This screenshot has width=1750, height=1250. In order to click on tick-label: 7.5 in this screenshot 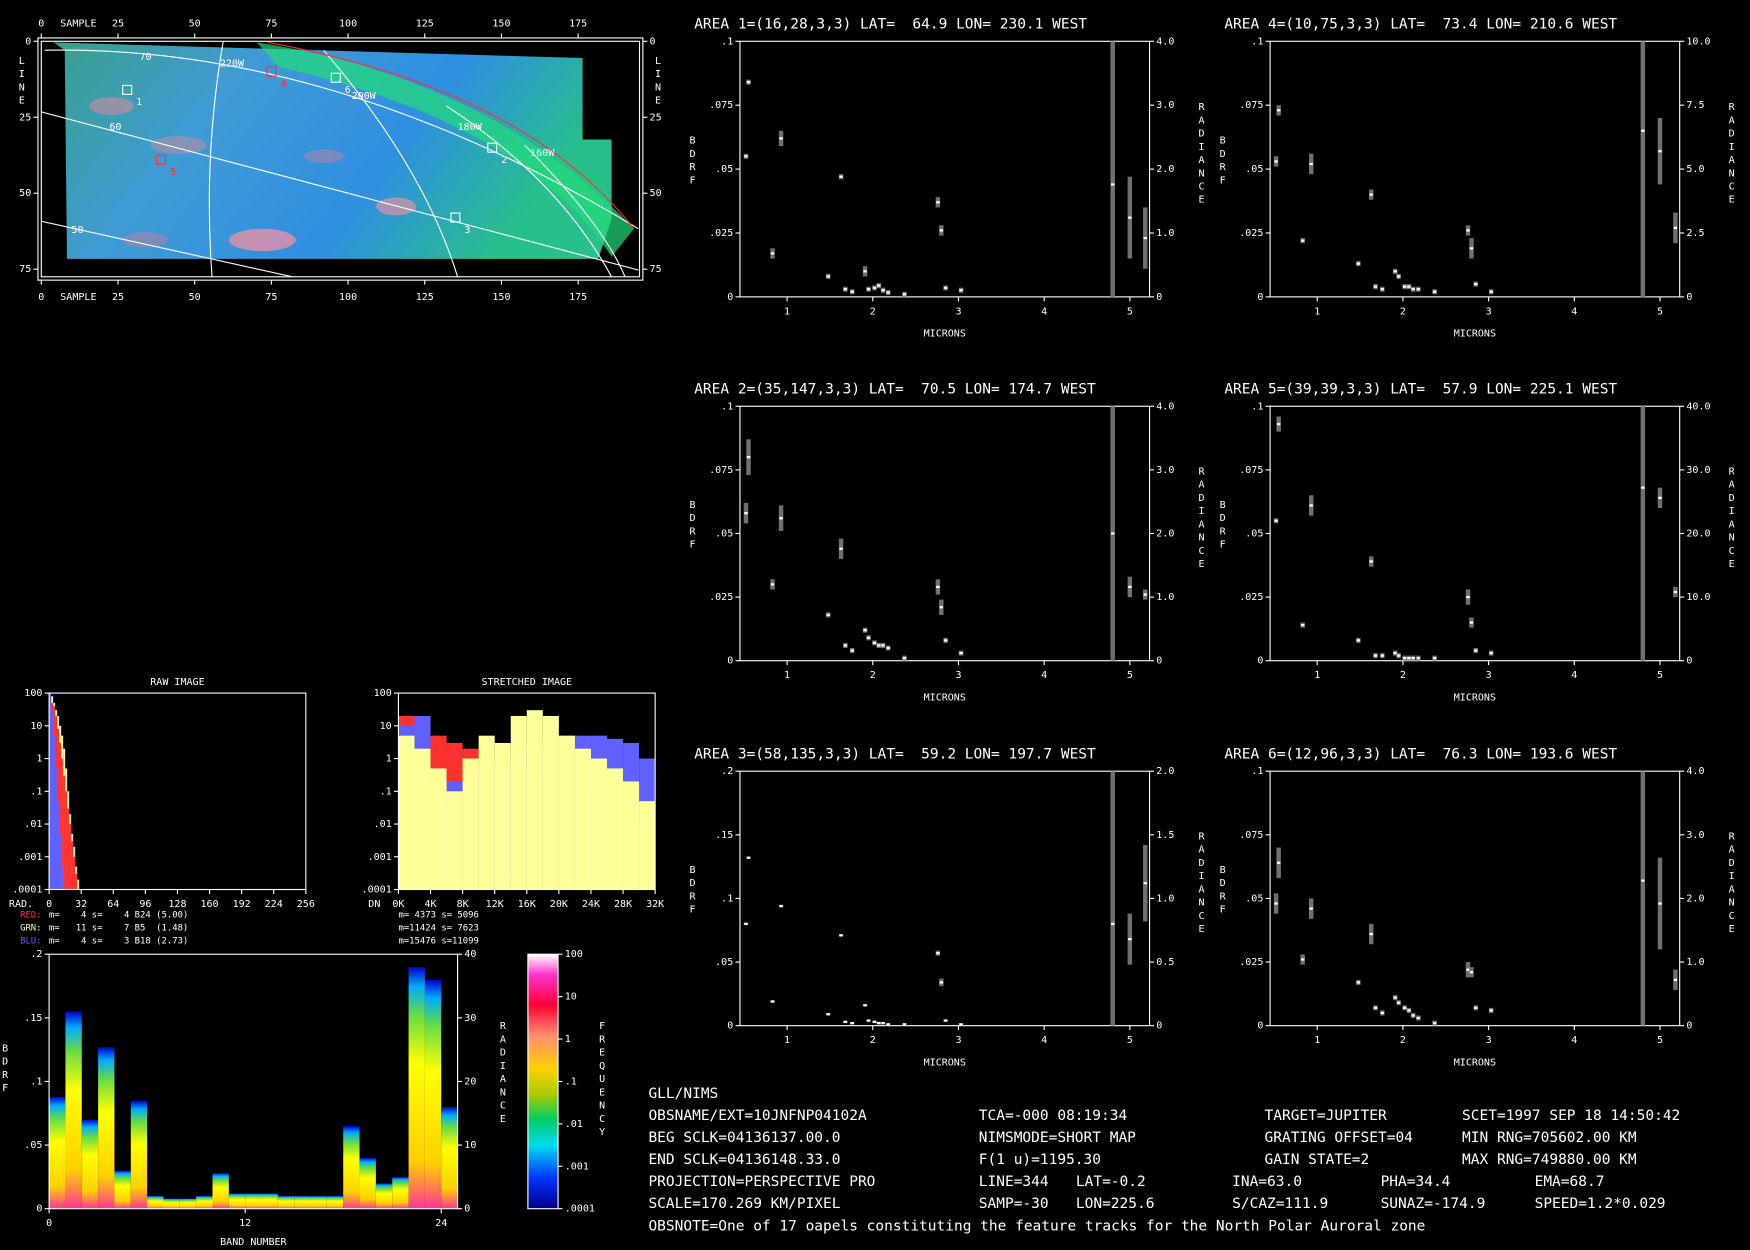, I will do `click(1695, 105)`.